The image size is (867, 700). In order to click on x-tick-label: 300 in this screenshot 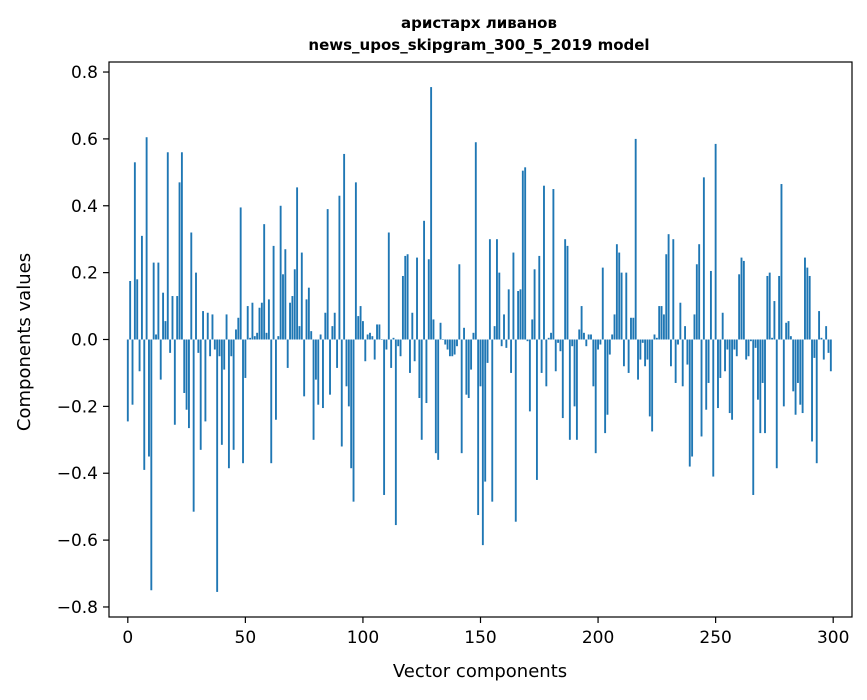, I will do `click(833, 638)`.